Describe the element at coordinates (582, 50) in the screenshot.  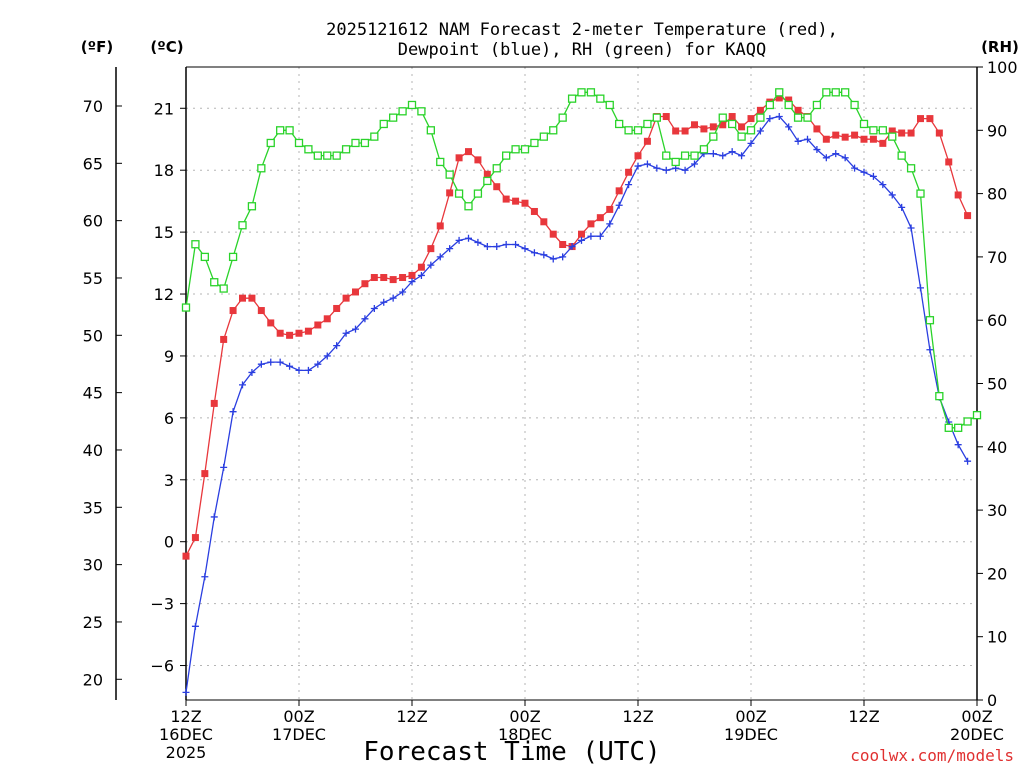
I see `chart-title-line-2: Dewpoint (blue), RH (green) for KAQQ` at that location.